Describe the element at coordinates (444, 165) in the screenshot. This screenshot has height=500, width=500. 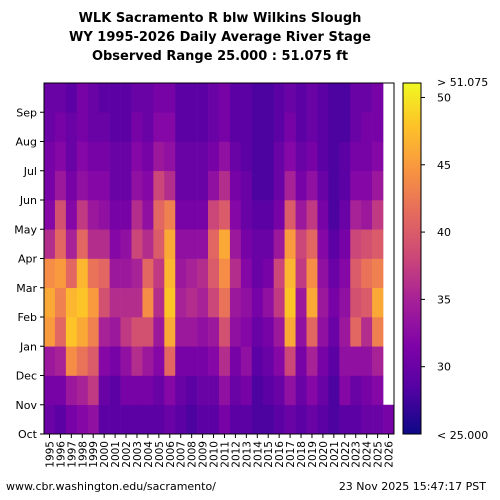
I see `colorbar-tick-label: 45` at that location.